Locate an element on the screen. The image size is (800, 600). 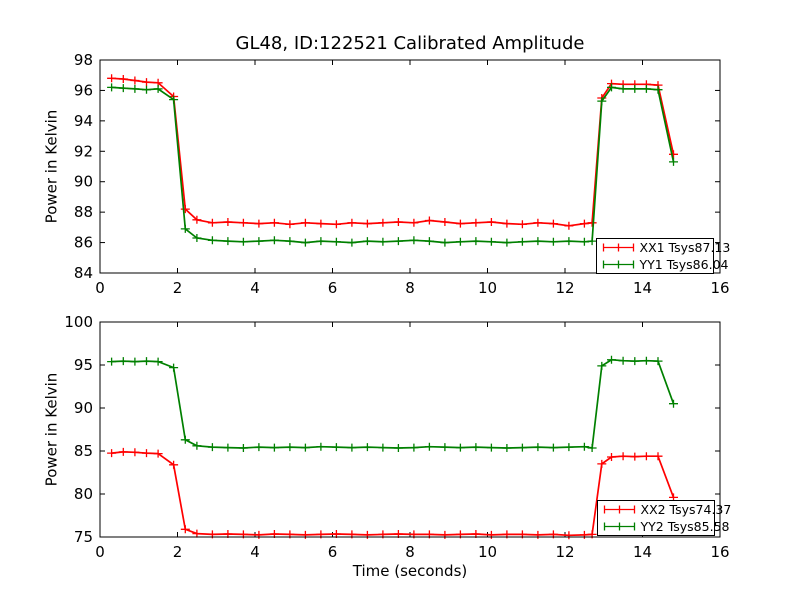
y-tick-label: 85 is located at coordinates (83, 451).